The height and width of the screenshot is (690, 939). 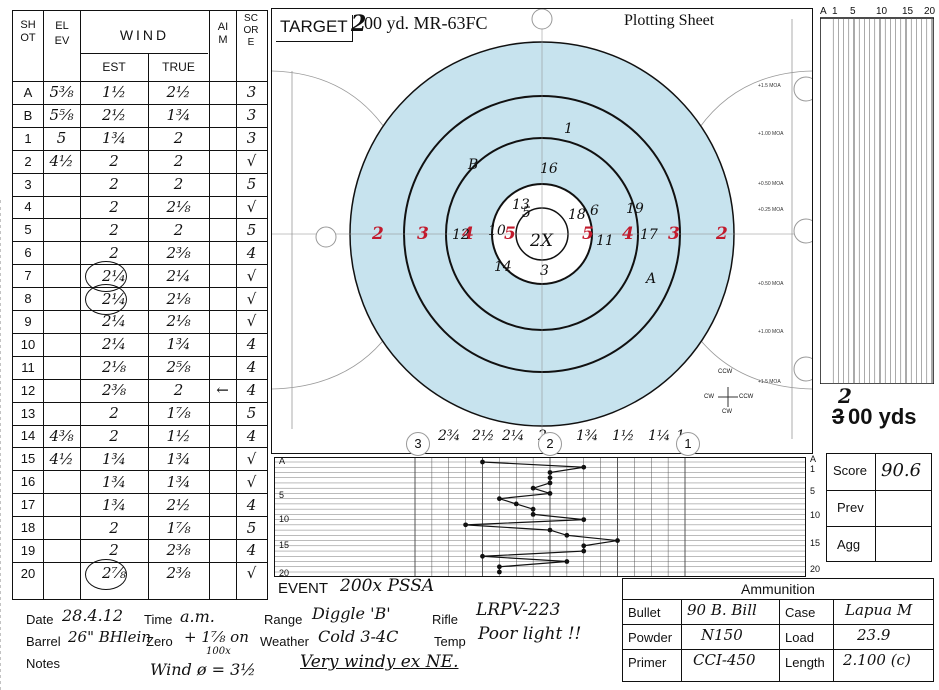 What do you see at coordinates (28, 505) in the screenshot?
I see `row-shot: 17` at bounding box center [28, 505].